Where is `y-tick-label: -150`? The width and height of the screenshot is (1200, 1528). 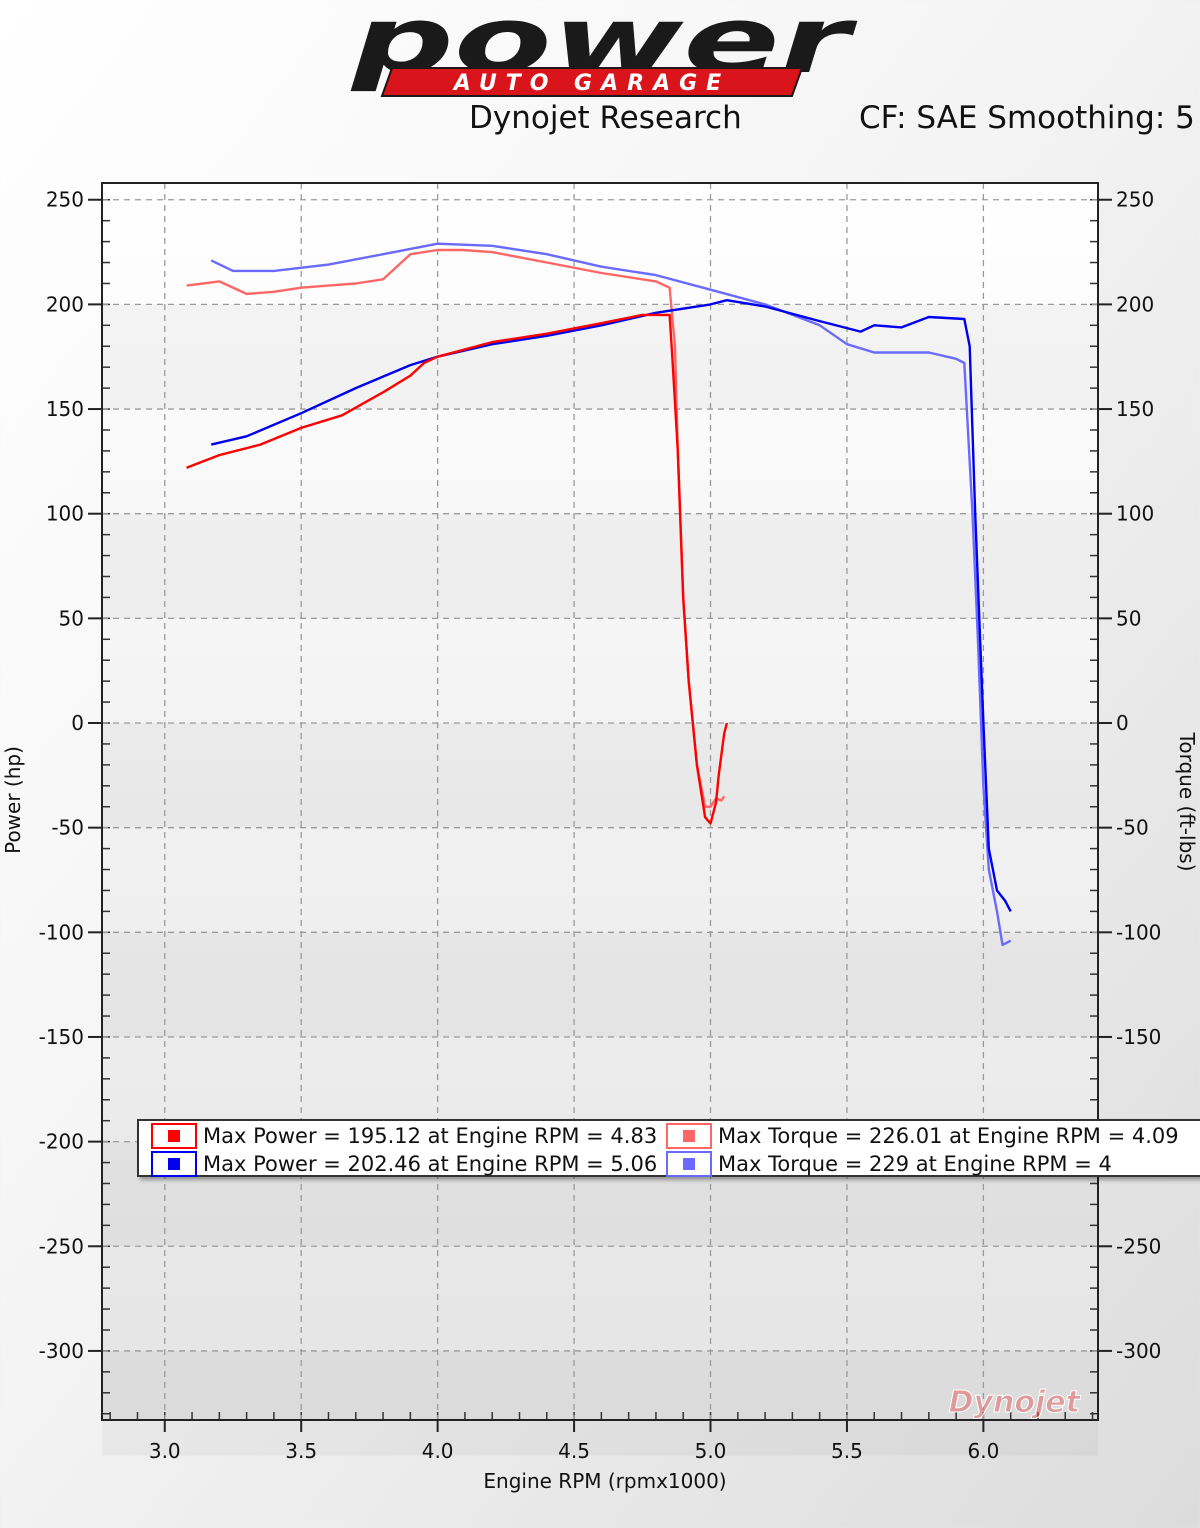
y-tick-label: -150 is located at coordinates (61, 1037).